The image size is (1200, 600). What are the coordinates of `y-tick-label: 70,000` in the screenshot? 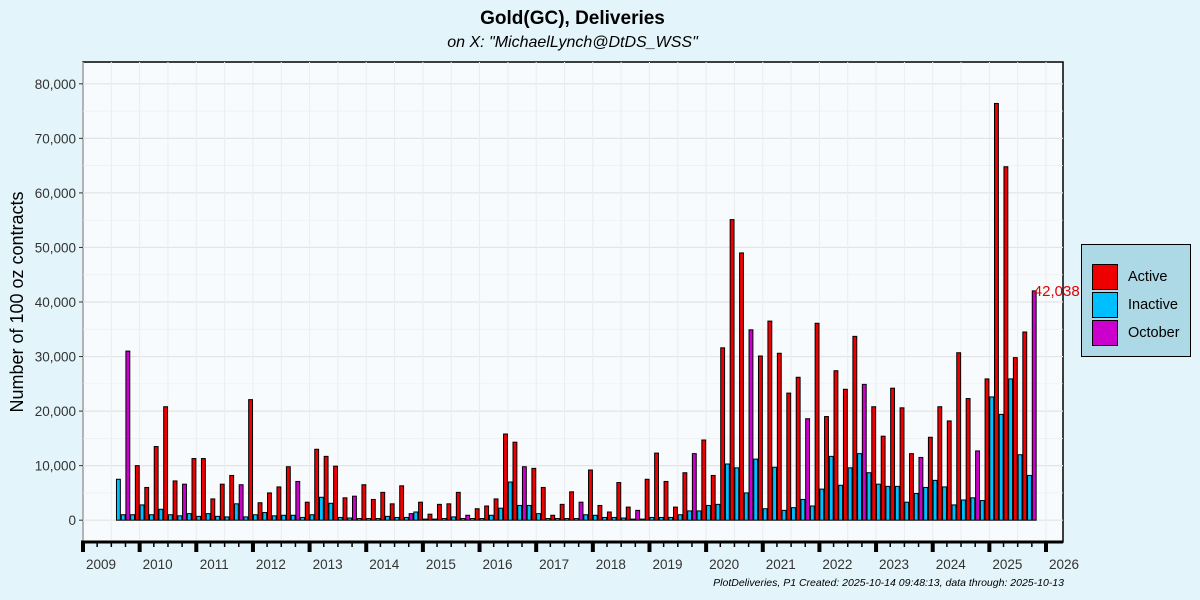 It's located at (55, 138).